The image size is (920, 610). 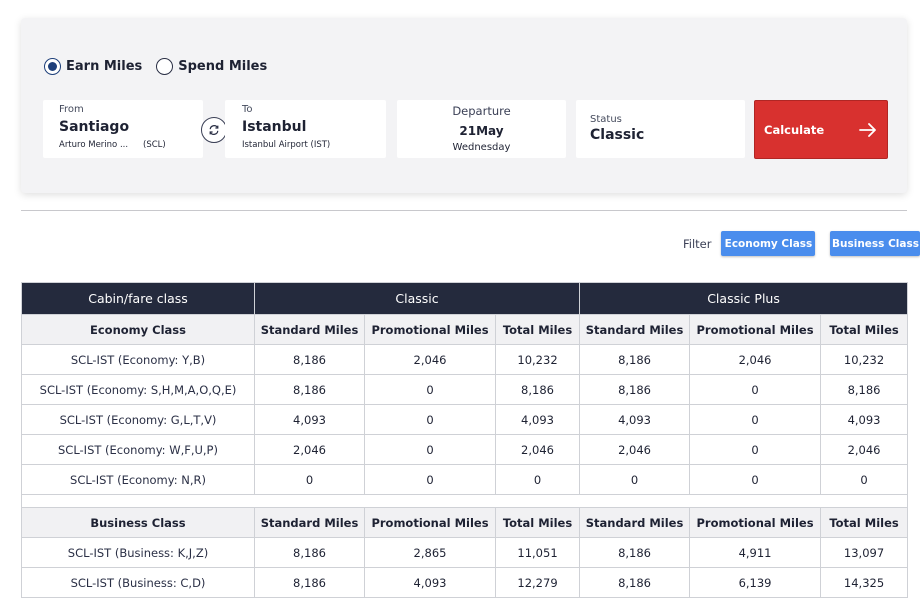 I want to click on status-value: Classic, so click(x=617, y=135).